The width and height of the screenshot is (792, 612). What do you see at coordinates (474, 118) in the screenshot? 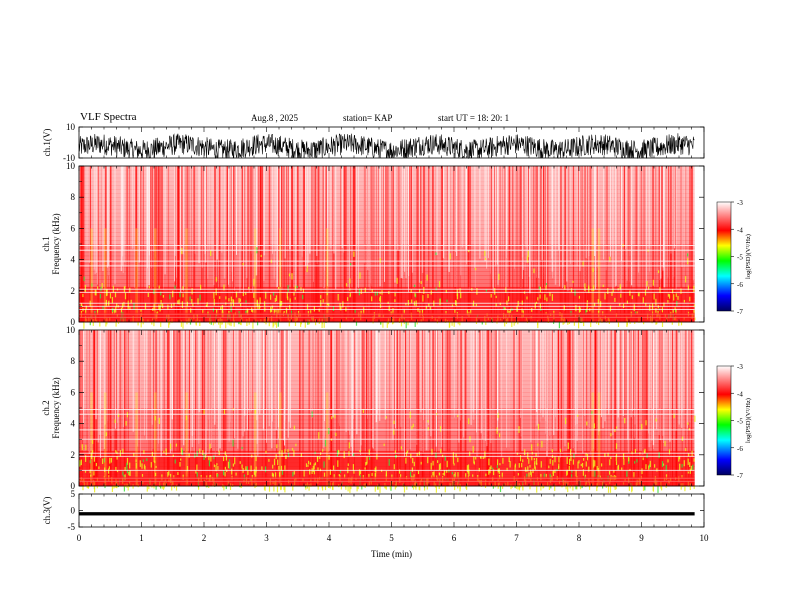
I see `figure-start-ut: start UT = 18: 20: 1` at bounding box center [474, 118].